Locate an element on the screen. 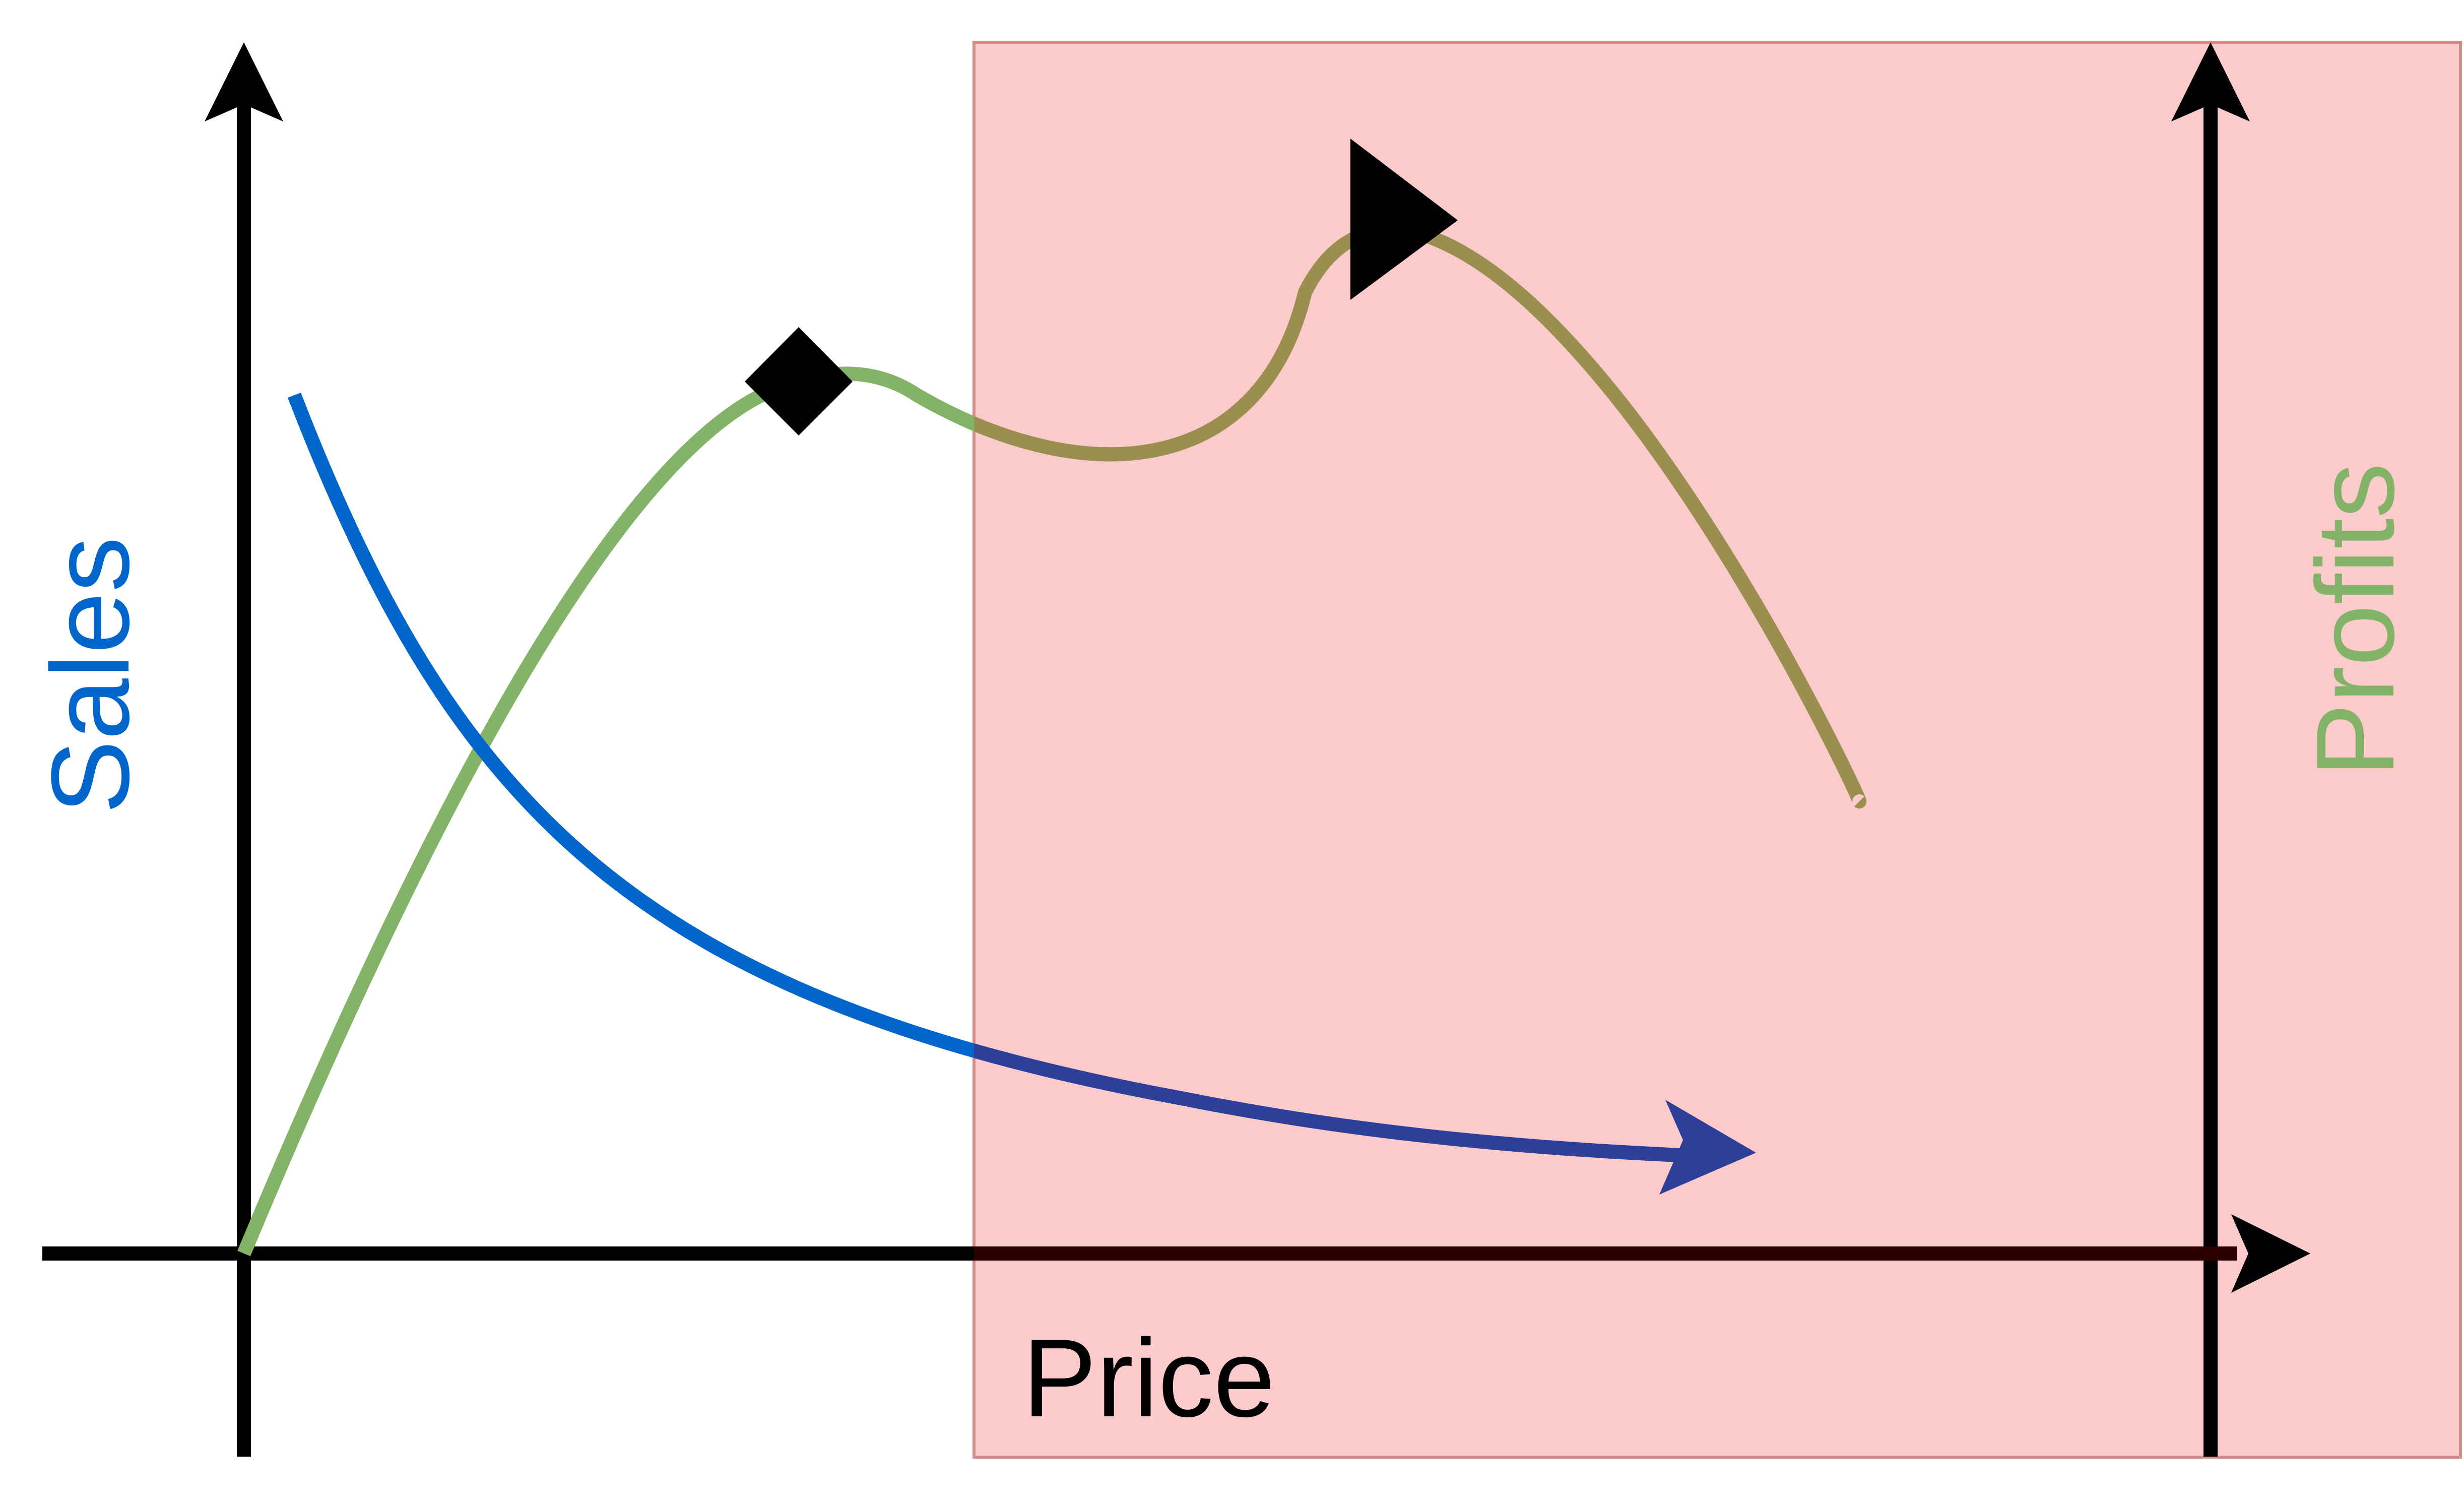 The width and height of the screenshot is (2464, 1502). sales-label: Sales is located at coordinates (90, 675).